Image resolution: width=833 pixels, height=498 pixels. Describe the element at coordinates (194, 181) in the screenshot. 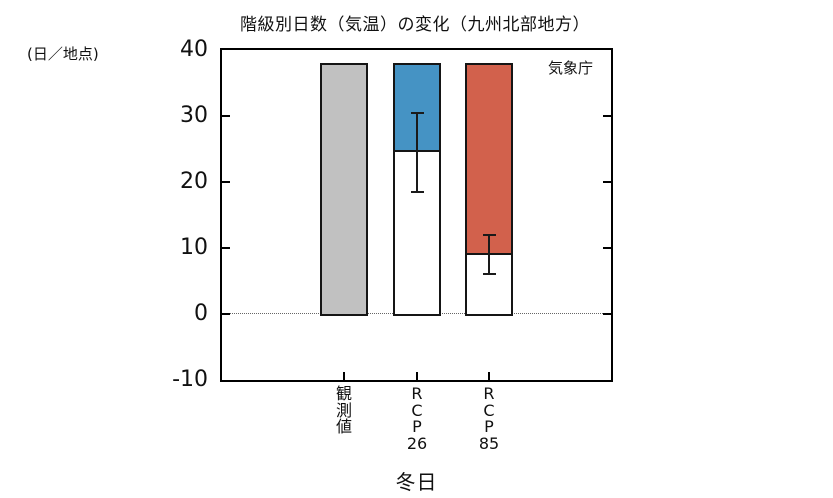

I see `y-tick-label-20: 20` at that location.